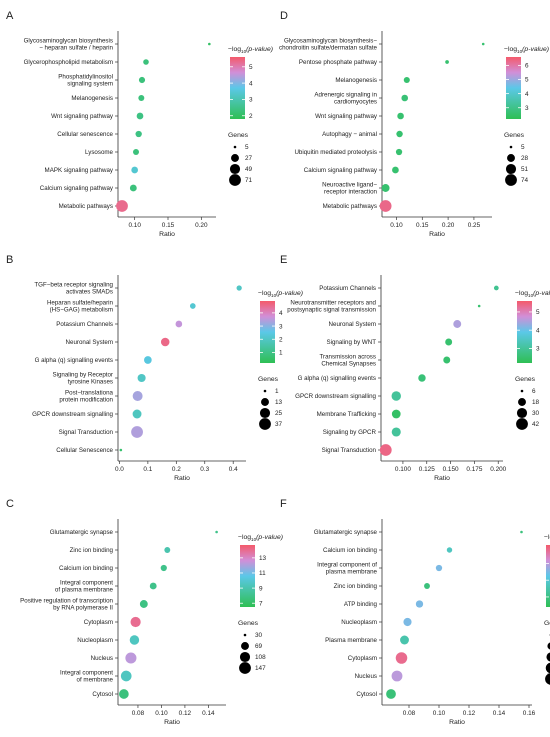  Describe the element at coordinates (333, 303) in the screenshot. I see `category-label-line: Neurotransmitter receptors and` at that location.